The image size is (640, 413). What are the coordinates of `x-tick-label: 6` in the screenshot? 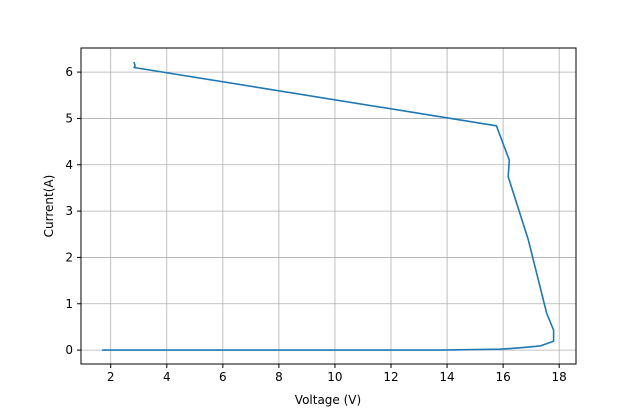 It's located at (223, 377).